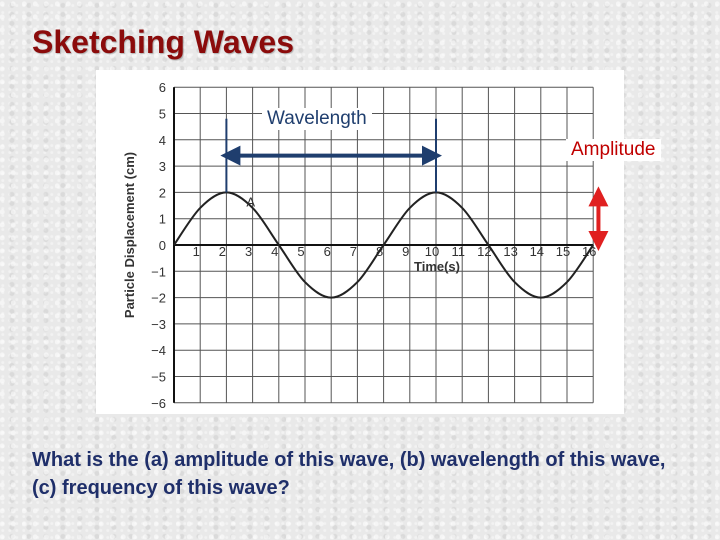 The height and width of the screenshot is (540, 720). I want to click on x-tick-label: 13, so click(510, 251).